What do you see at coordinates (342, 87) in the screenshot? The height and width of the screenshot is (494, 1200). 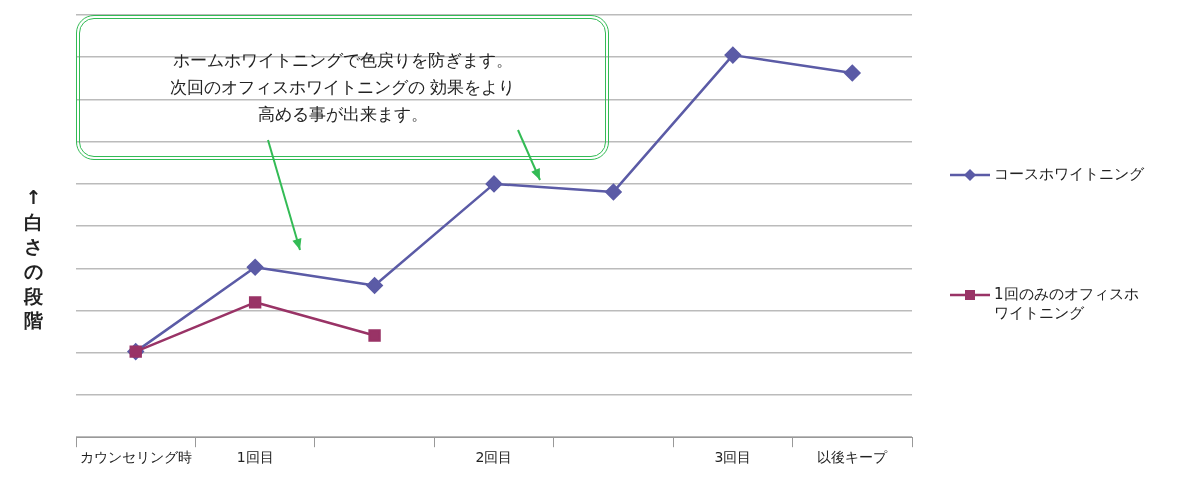 I see `annotation: ホームホワイトニングで色戻りを防ぎます。次回のオフィスホワイトニングの 効果をより高める事が出来ます。` at bounding box center [342, 87].